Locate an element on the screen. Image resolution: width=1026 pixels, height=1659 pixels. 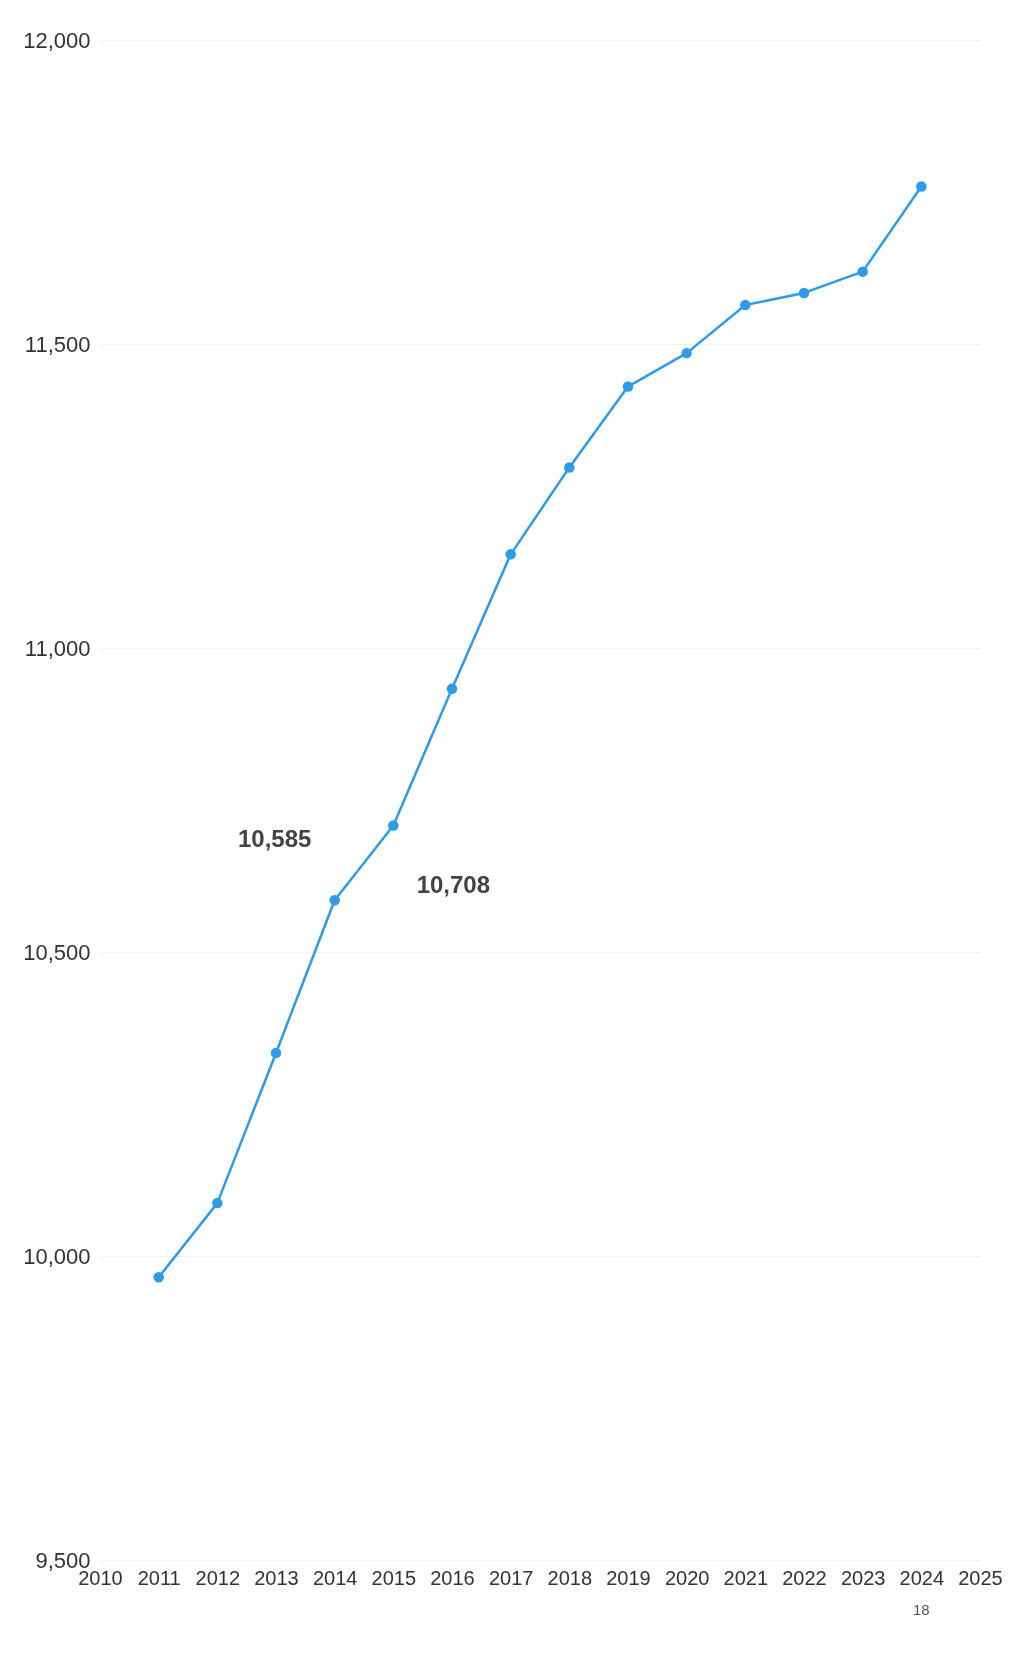
x-tick-label: 2012 is located at coordinates (218, 1577).